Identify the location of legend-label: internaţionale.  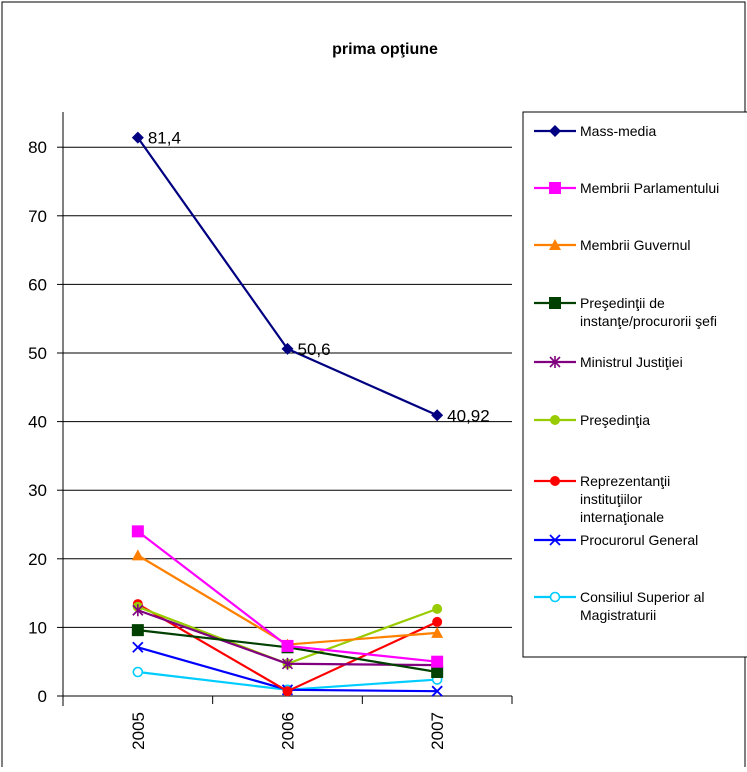
(622, 517).